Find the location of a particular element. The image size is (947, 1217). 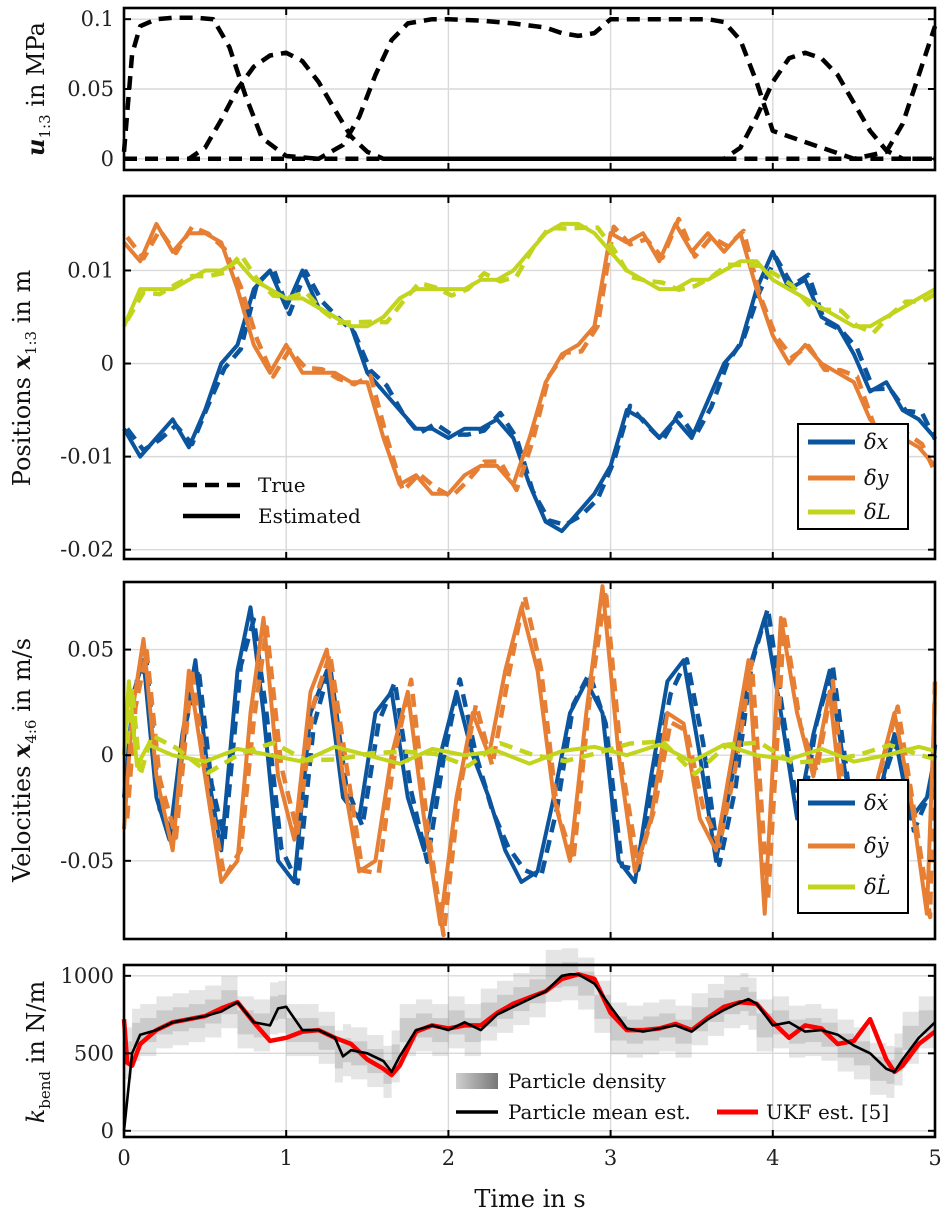

p1-ytick-label: 0 is located at coordinates (107, 364).